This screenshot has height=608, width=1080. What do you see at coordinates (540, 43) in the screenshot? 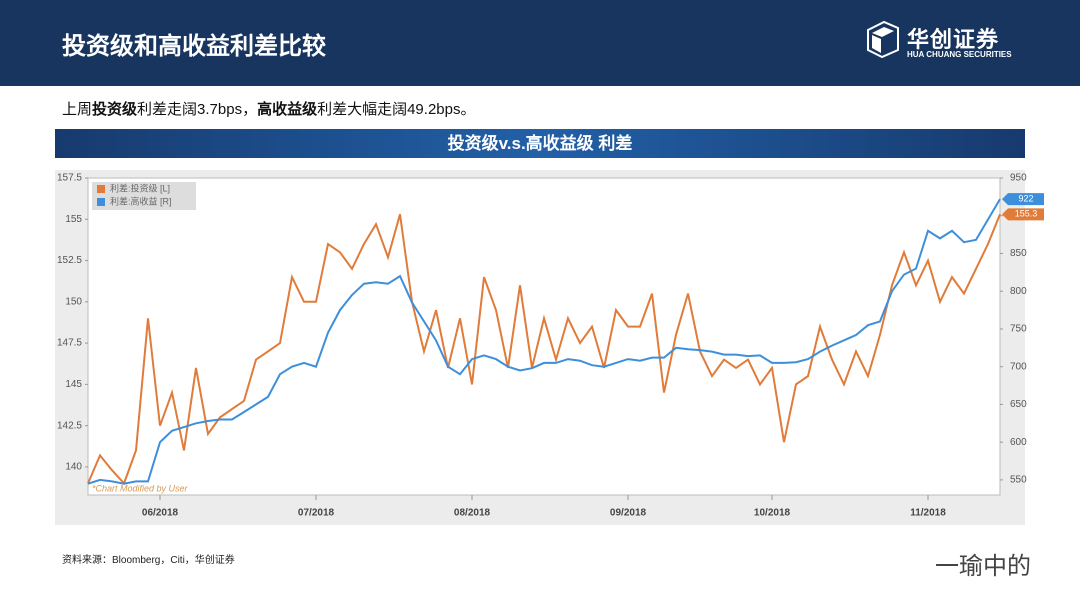
I see `header-bar: 投资级和高收益利差比较 华创证券 HUA CHUANG SECURITIES` at bounding box center [540, 43].